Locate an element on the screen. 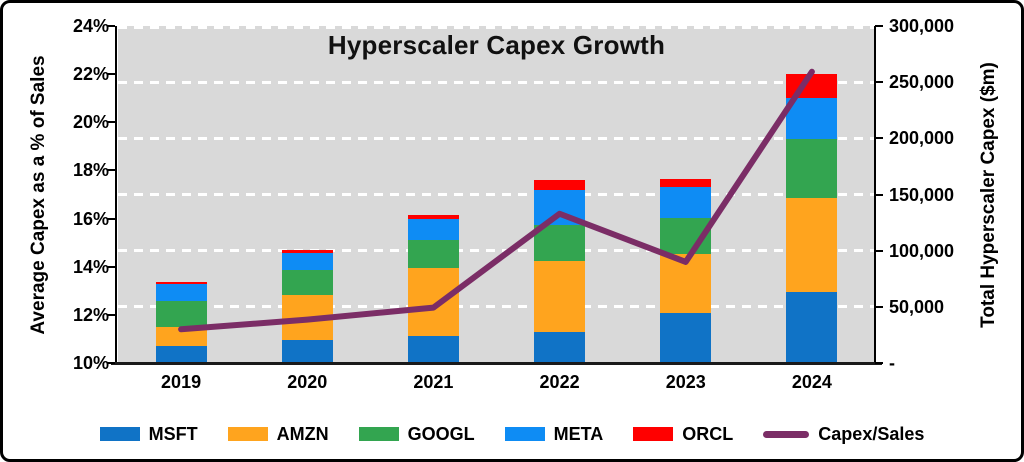 This screenshot has height=462, width=1024. legend-item-msft: MSFT is located at coordinates (148, 434).